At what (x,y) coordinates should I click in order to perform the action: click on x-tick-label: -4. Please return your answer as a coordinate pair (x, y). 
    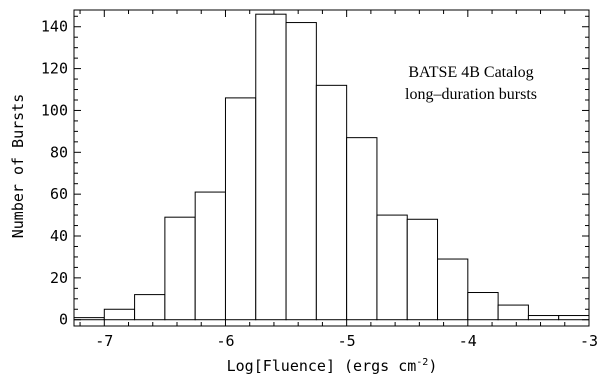
    Looking at the image, I should click on (468, 341).